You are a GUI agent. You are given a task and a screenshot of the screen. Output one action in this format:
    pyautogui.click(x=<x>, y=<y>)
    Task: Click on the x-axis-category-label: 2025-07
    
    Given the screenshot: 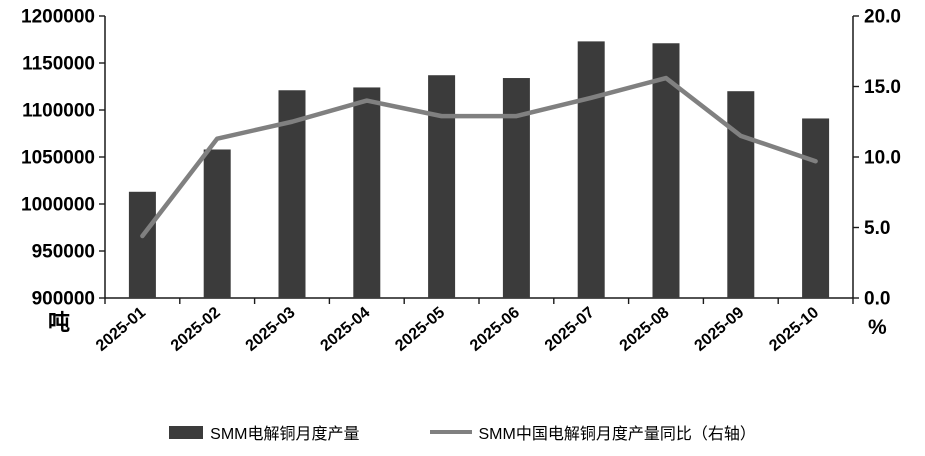 What is the action you would take?
    pyautogui.click(x=570, y=329)
    